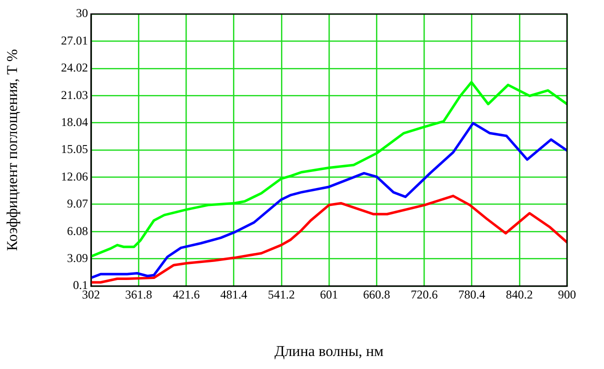 The width and height of the screenshot is (604, 369). I want to click on y-tick-label: 3.09, so click(77, 257).